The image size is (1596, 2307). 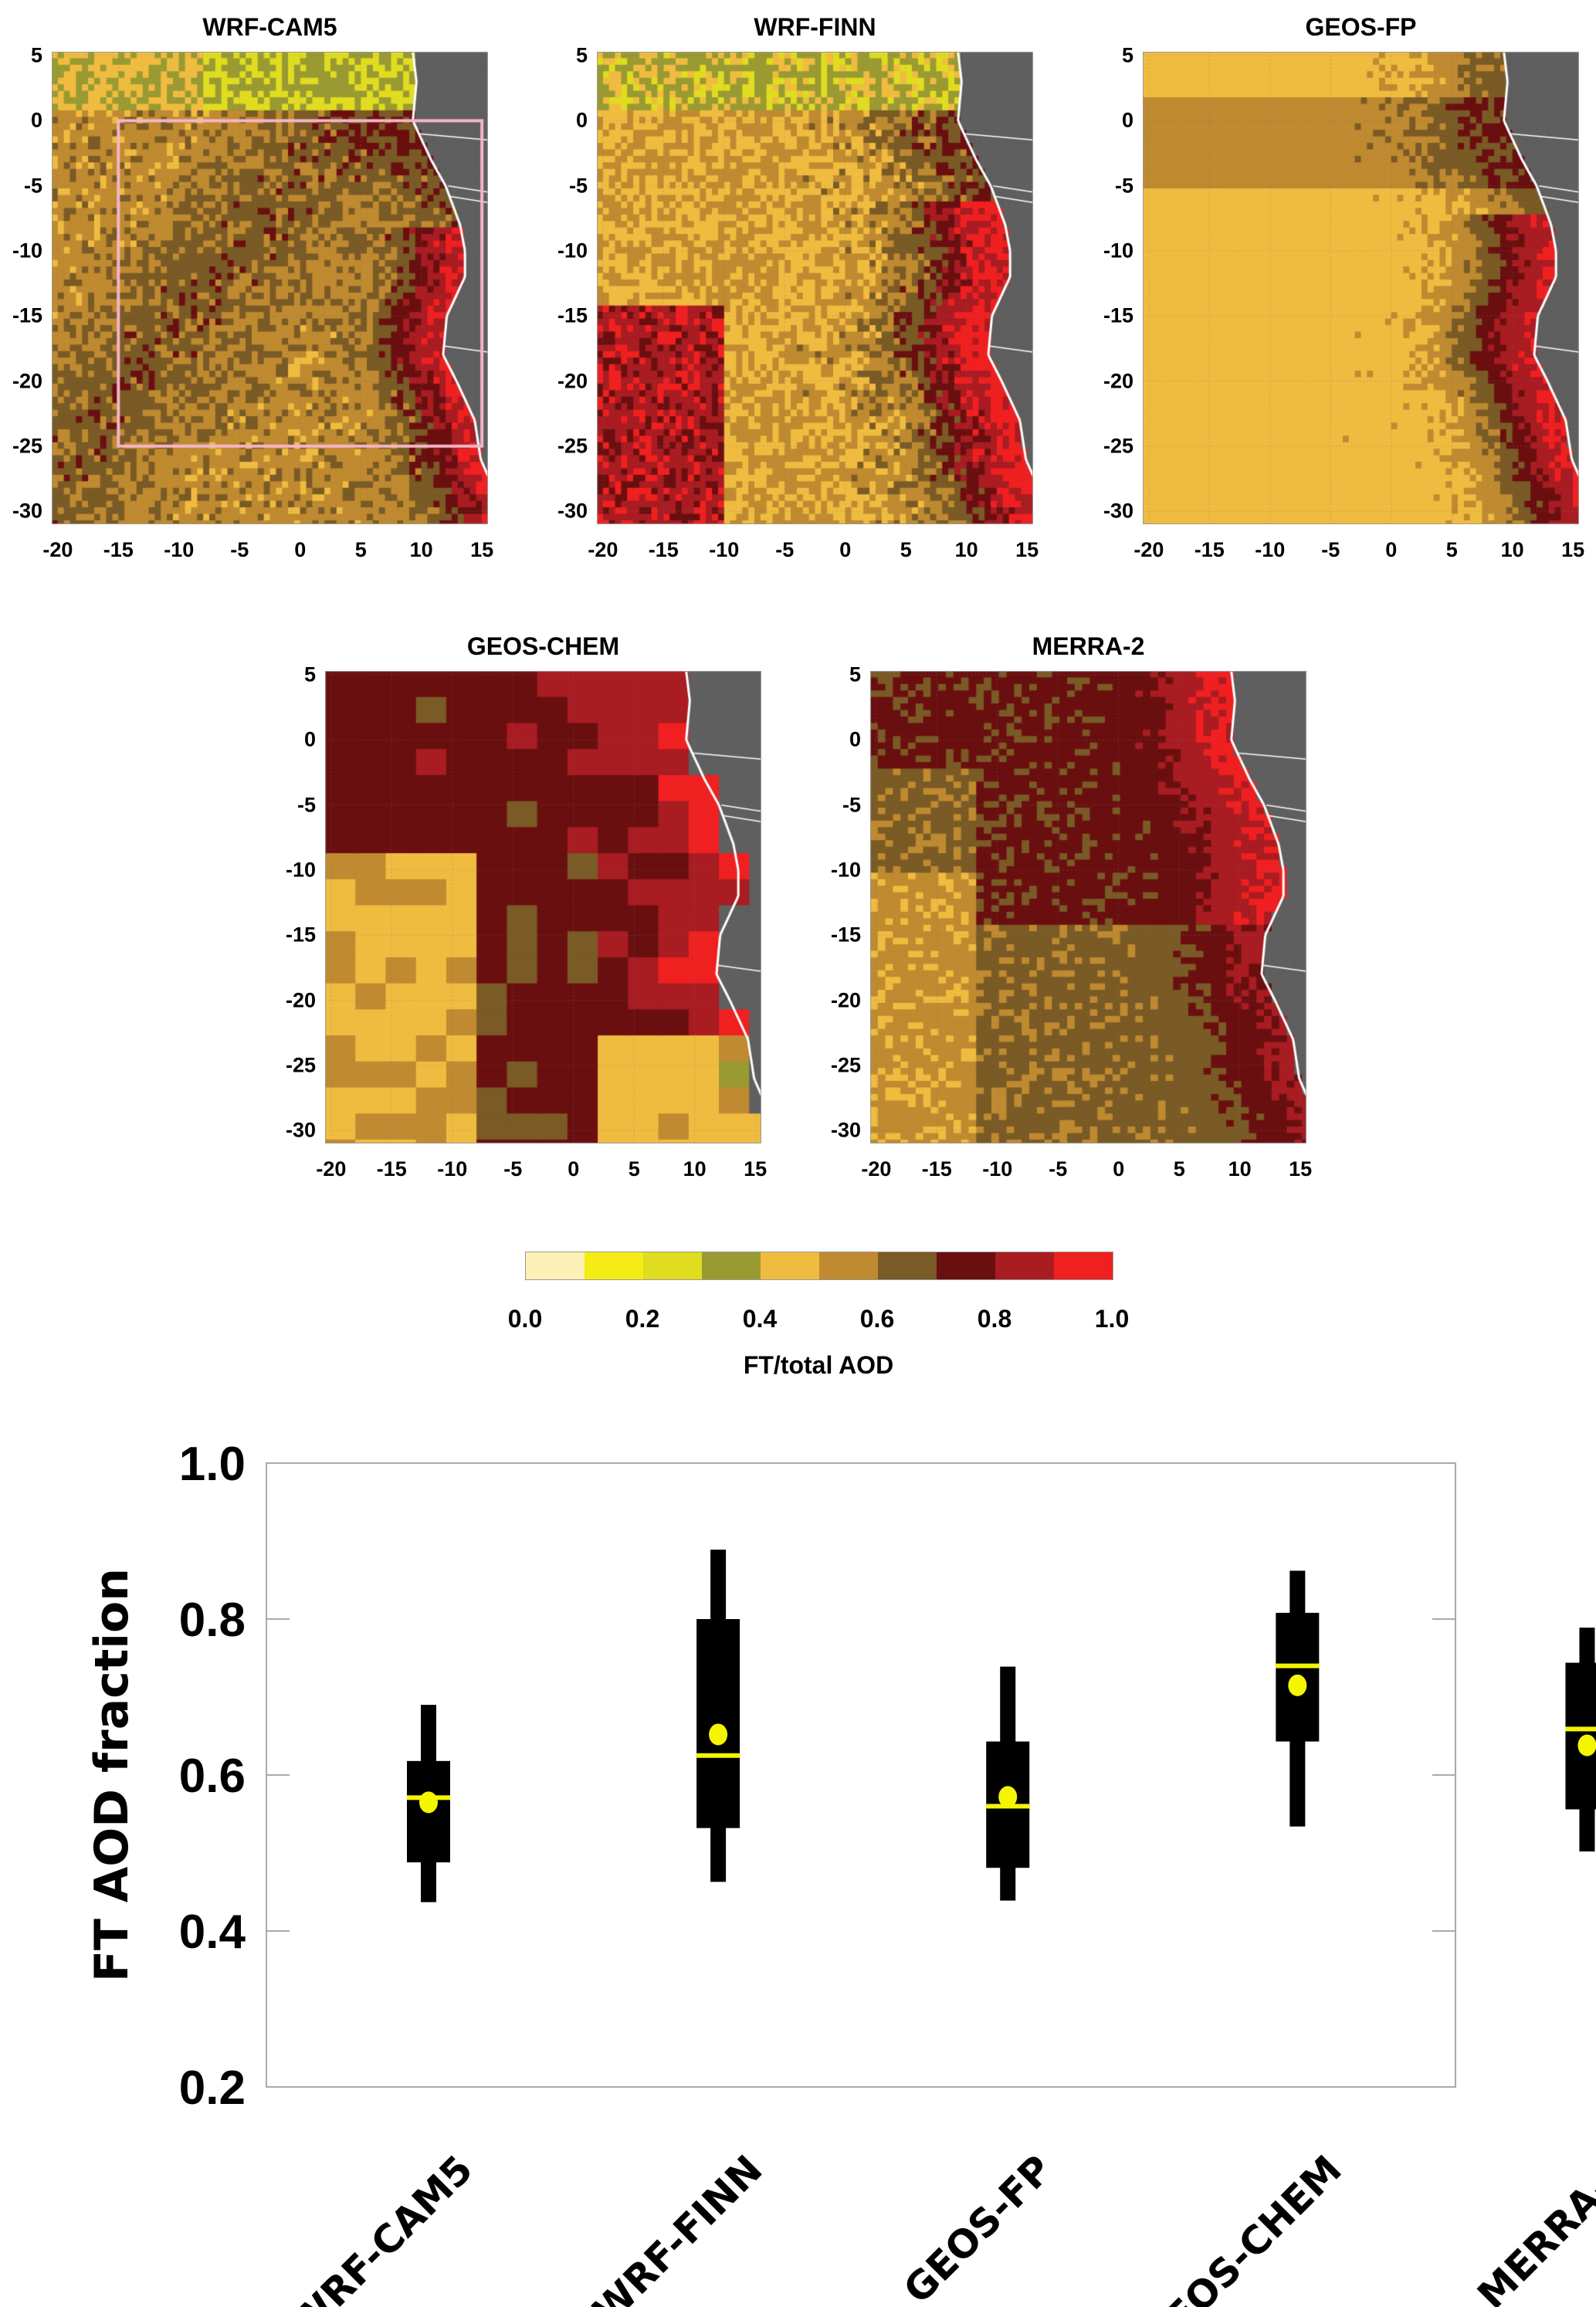 I want to click on box, so click(x=718, y=1724).